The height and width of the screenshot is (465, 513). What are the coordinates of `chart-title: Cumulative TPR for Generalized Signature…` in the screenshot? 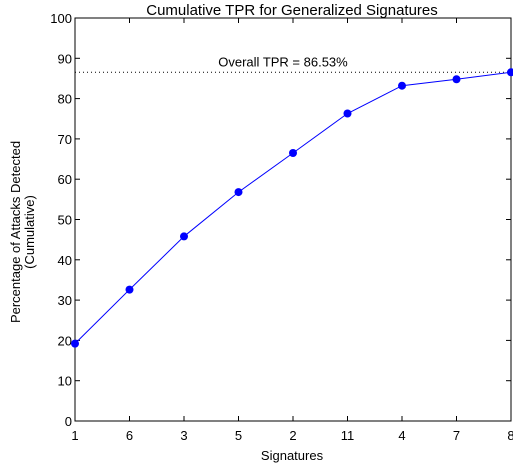 It's located at (292, 10).